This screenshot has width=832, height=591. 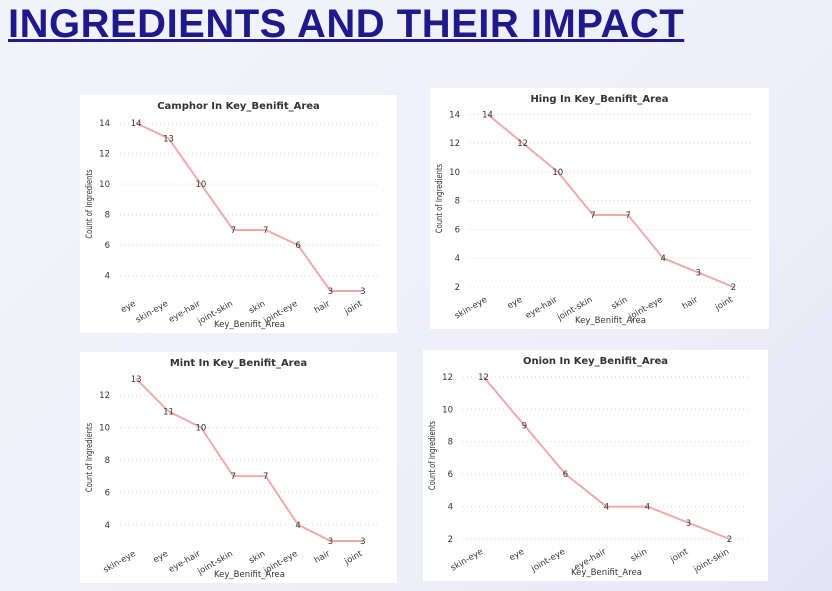 I want to click on data-label: 11, so click(x=168, y=412).